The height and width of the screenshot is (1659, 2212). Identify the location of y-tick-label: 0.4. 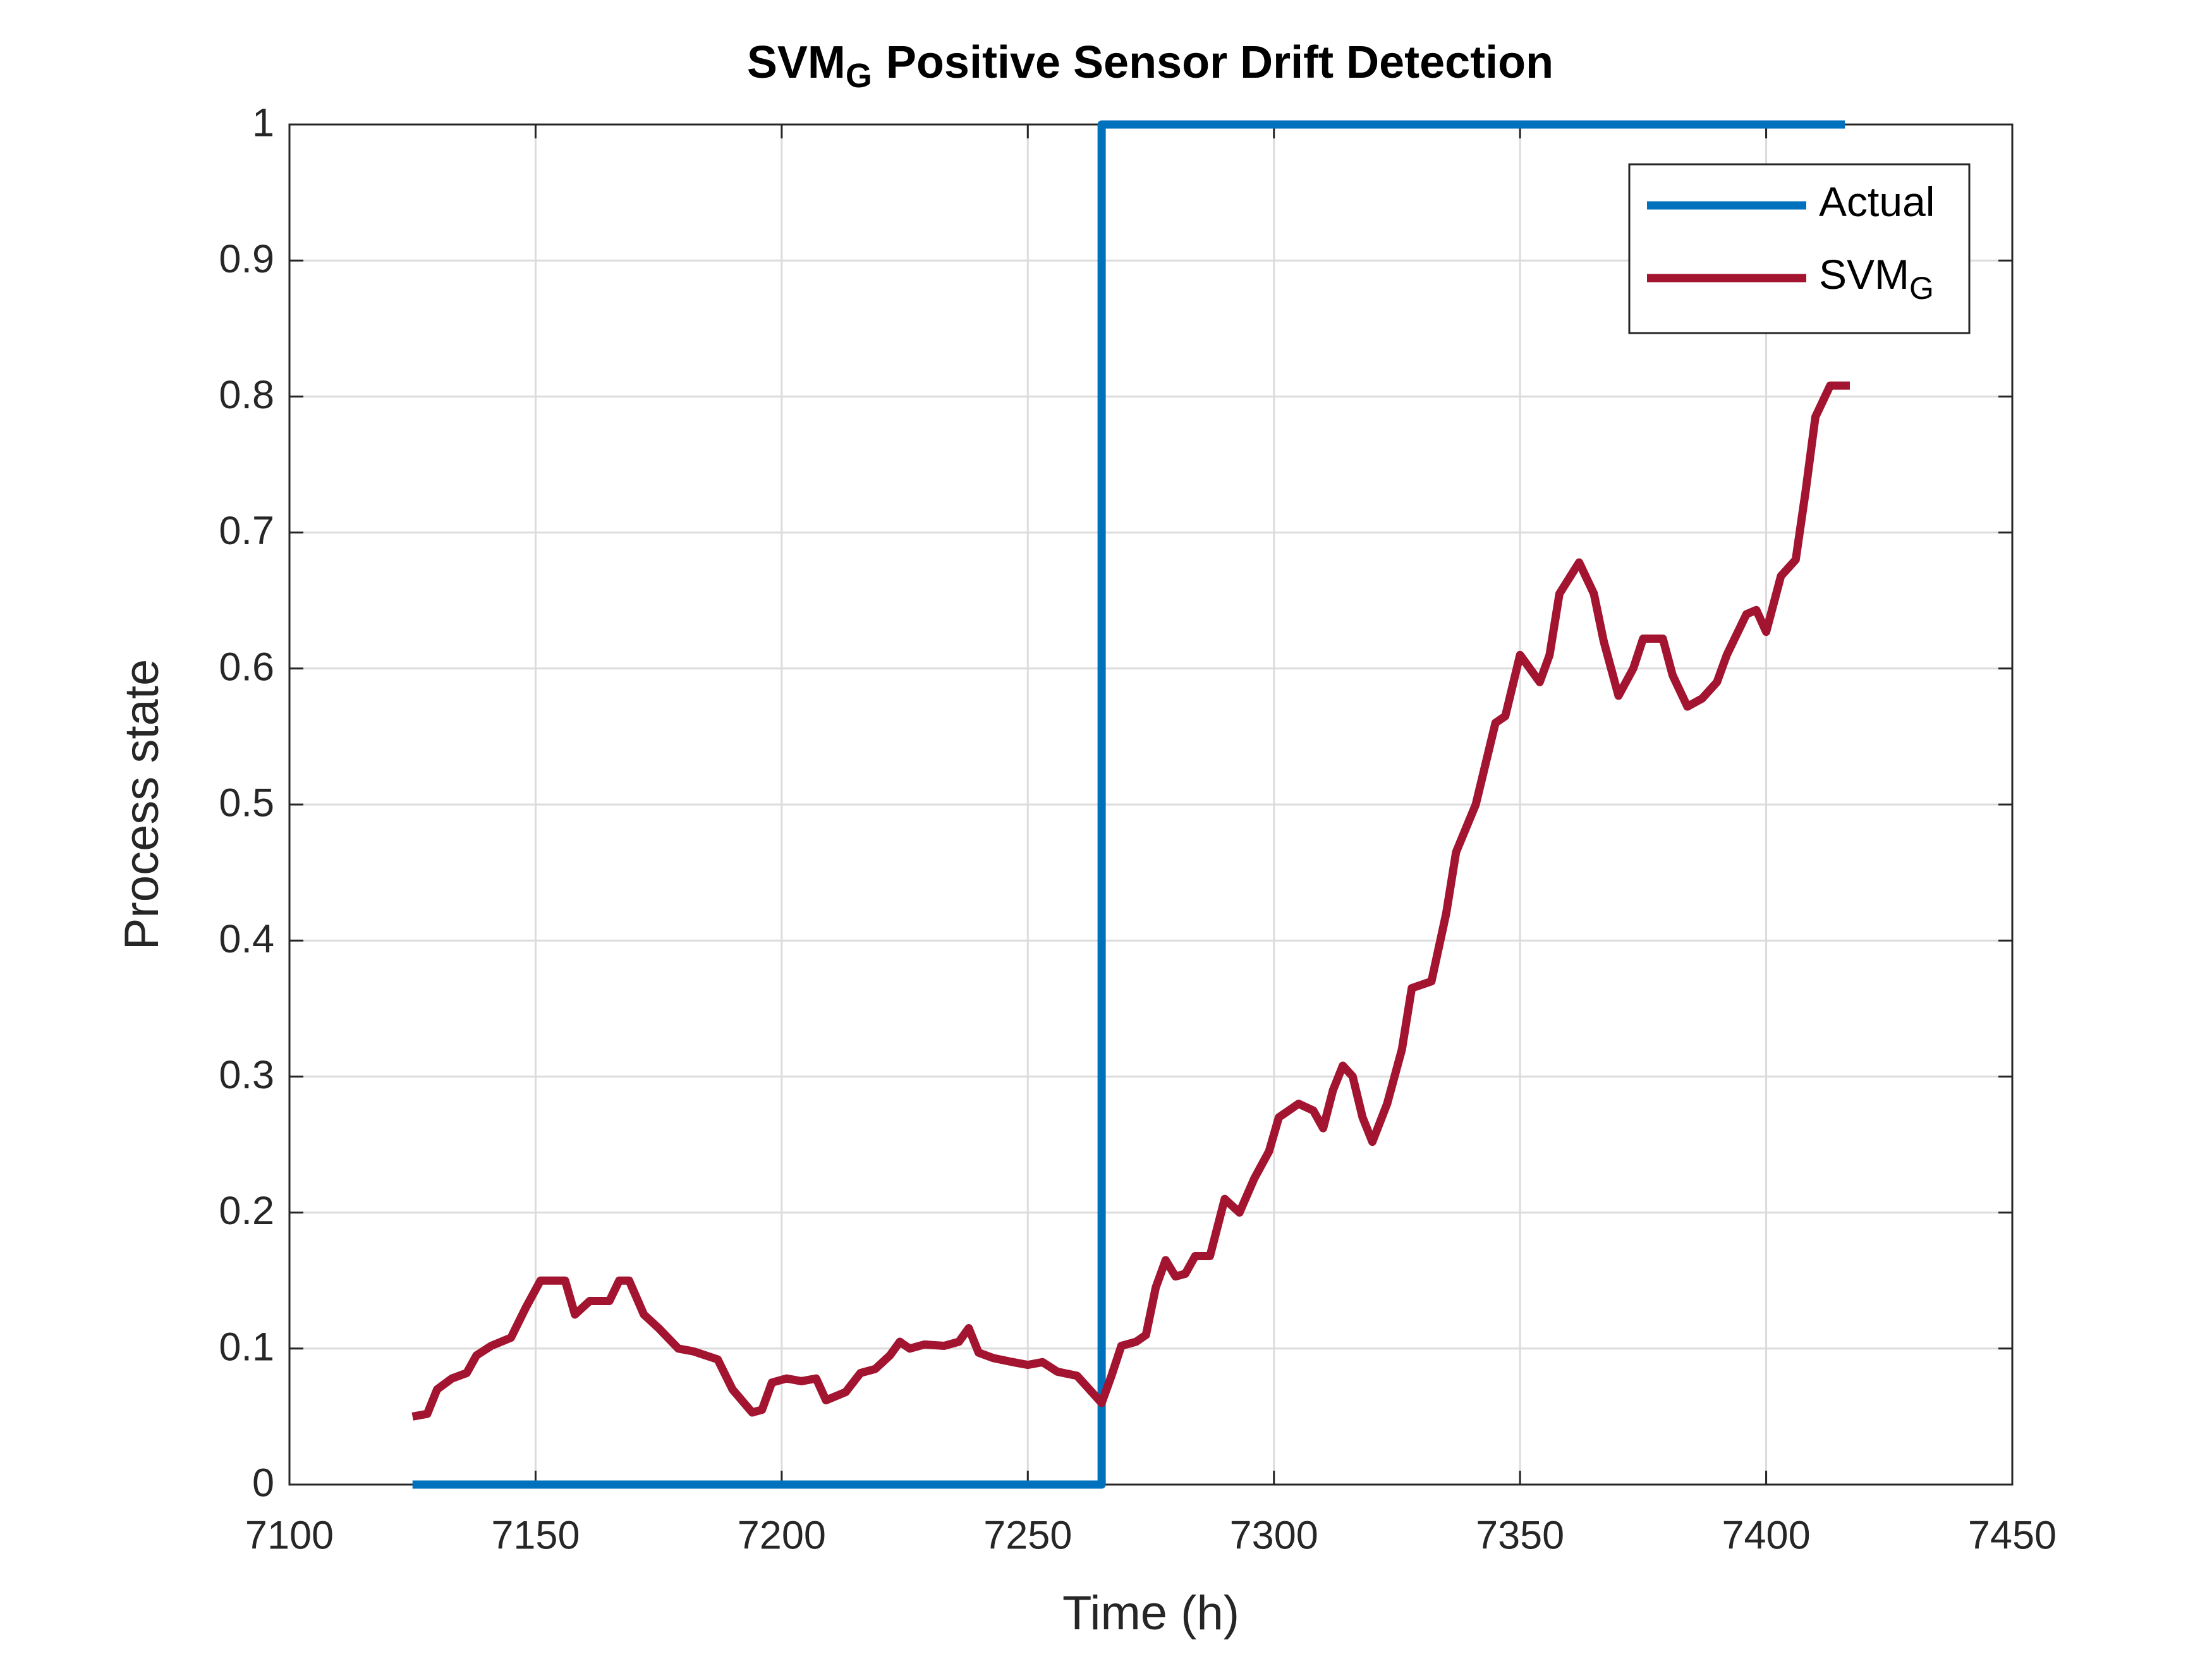
(246, 939).